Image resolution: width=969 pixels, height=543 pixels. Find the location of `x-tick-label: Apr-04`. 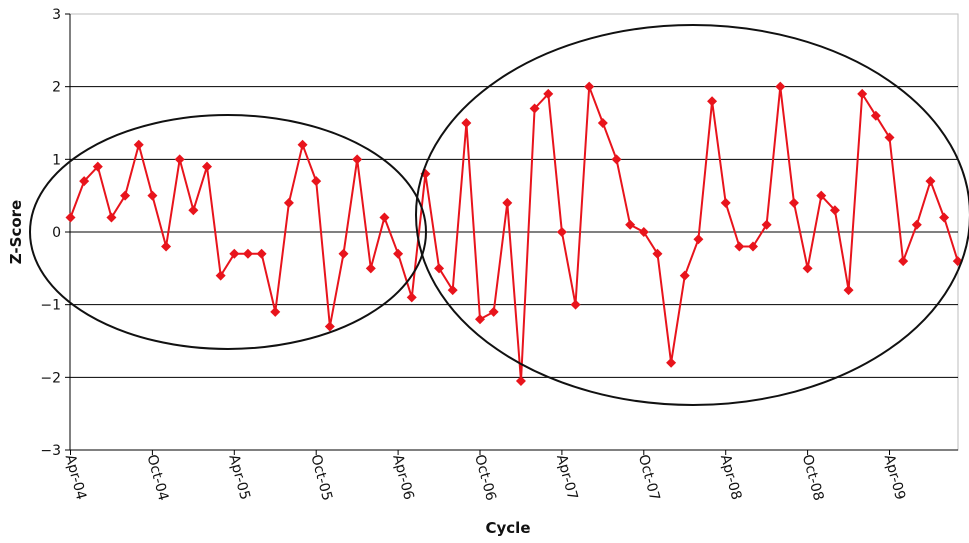

x-tick-label: Apr-04 is located at coordinates (75, 477).